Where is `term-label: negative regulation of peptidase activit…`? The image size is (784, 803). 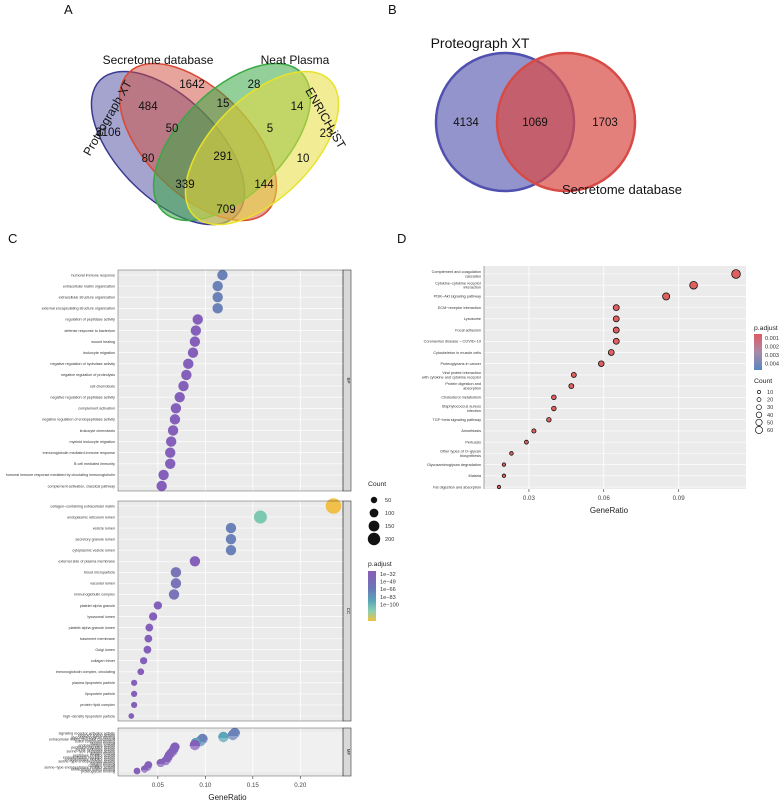 term-label: negative regulation of peptidase activit… is located at coordinates (82, 397).